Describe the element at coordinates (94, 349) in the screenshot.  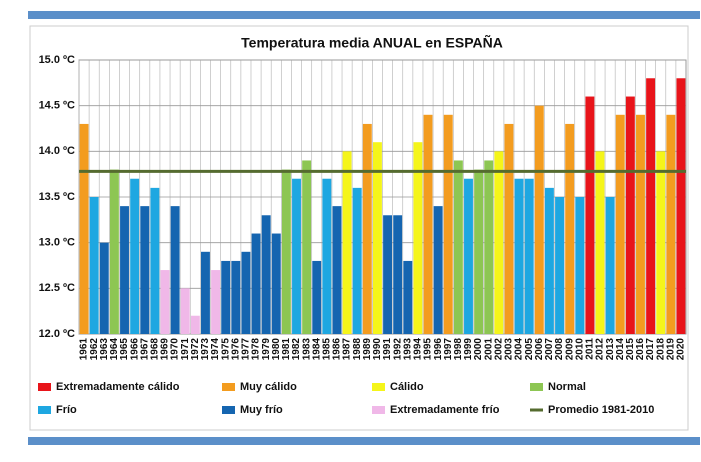
I see `x-tick-label: 1962` at that location.